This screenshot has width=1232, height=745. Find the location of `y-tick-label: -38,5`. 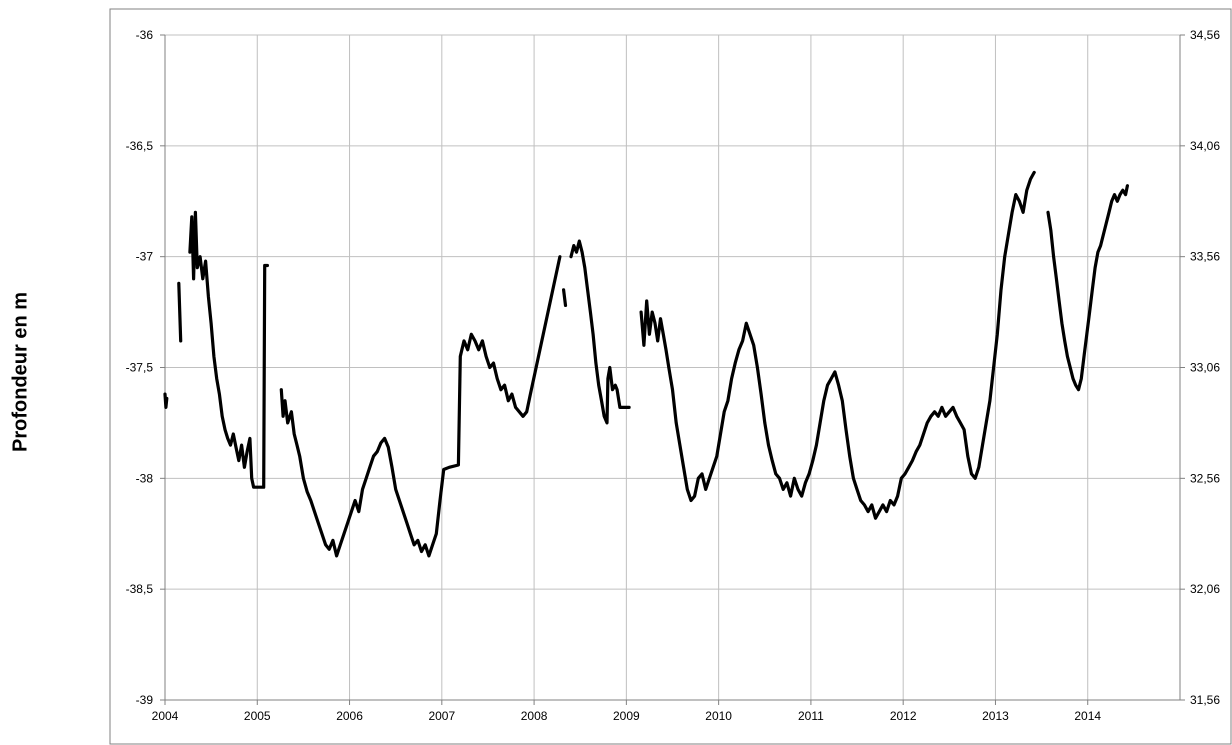

y-tick-label: -38,5 is located at coordinates (140, 589).